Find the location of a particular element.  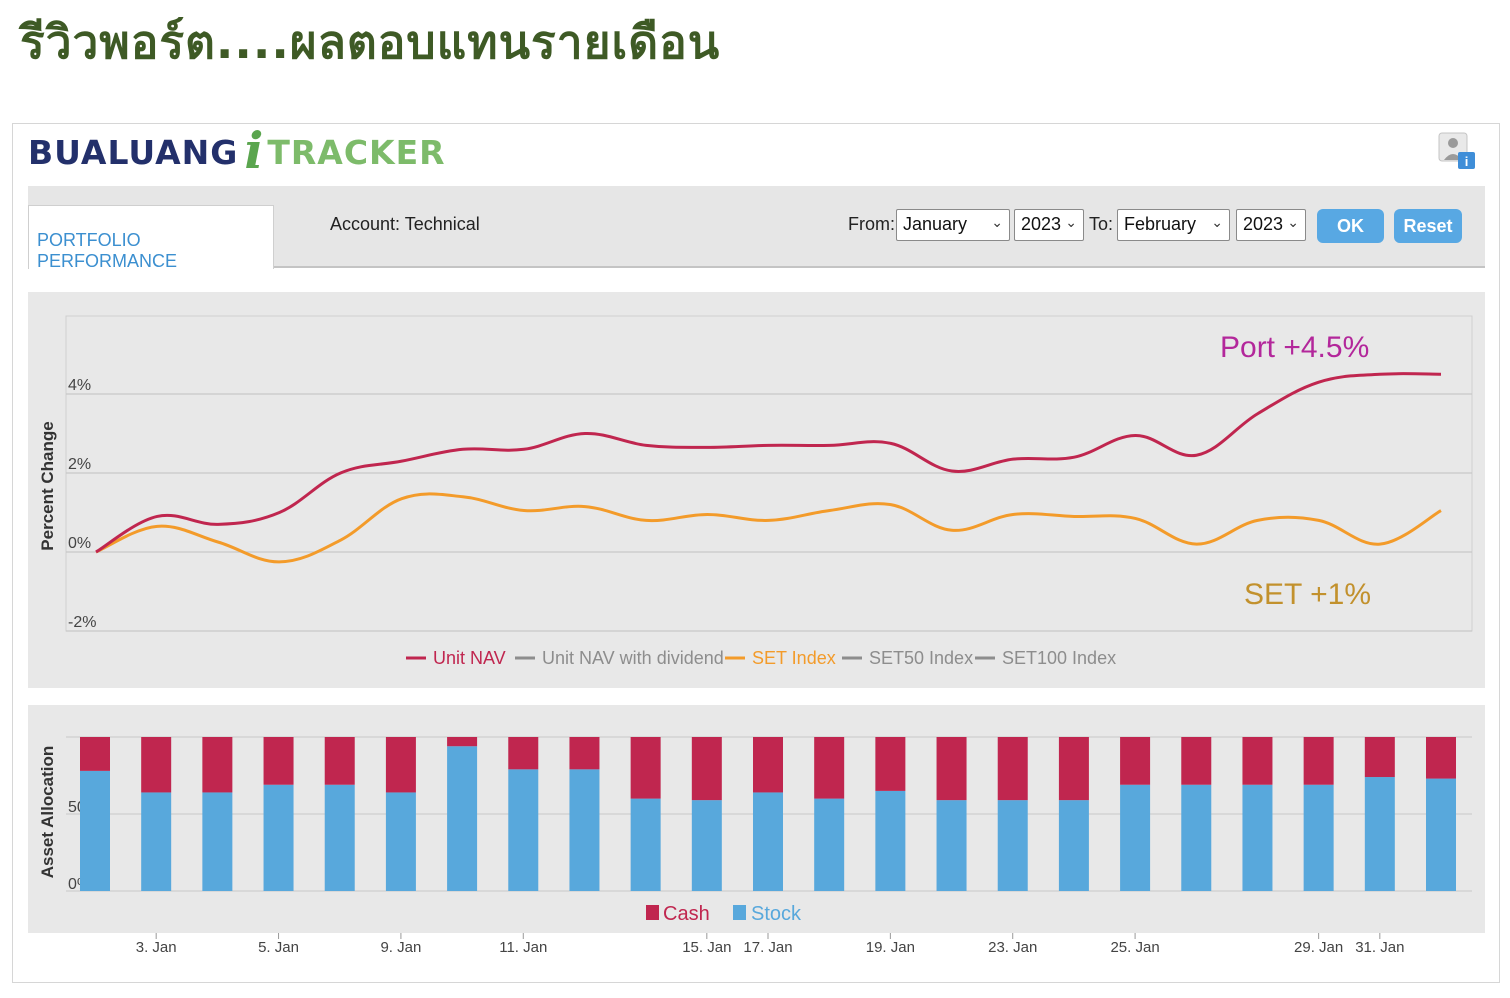

from-month-value: January is located at coordinates (935, 224).